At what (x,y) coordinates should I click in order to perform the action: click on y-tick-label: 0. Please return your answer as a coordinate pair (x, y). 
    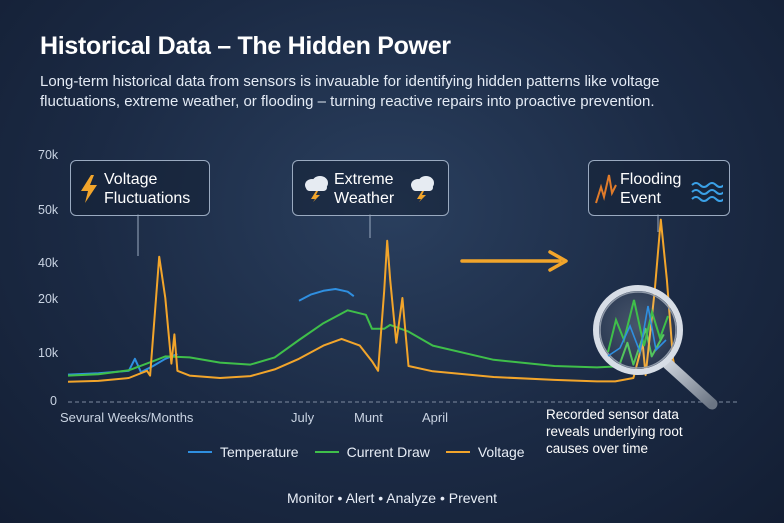
    Looking at the image, I should click on (53, 401).